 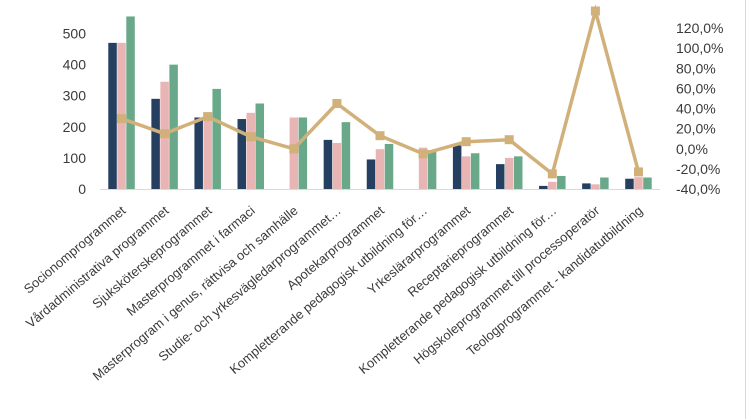 What do you see at coordinates (696, 68) in the screenshot?
I see `y2-tick-label: 80,0%` at bounding box center [696, 68].